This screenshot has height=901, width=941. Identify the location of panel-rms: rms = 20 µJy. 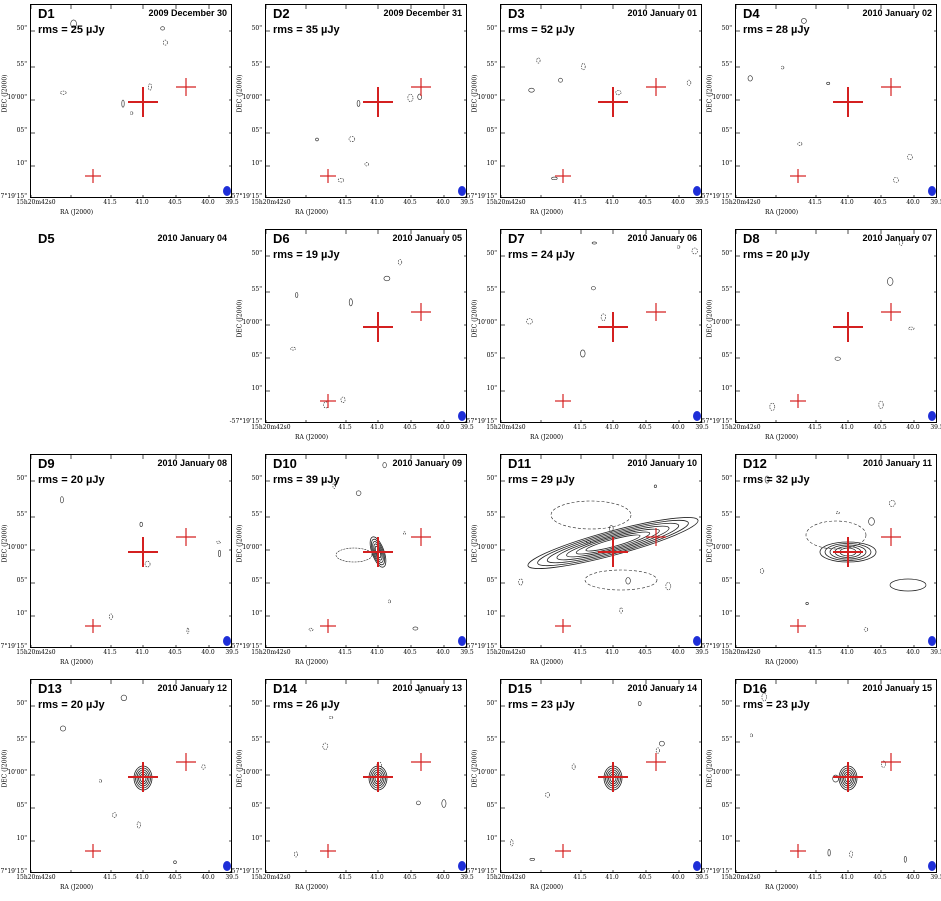
(71, 480).